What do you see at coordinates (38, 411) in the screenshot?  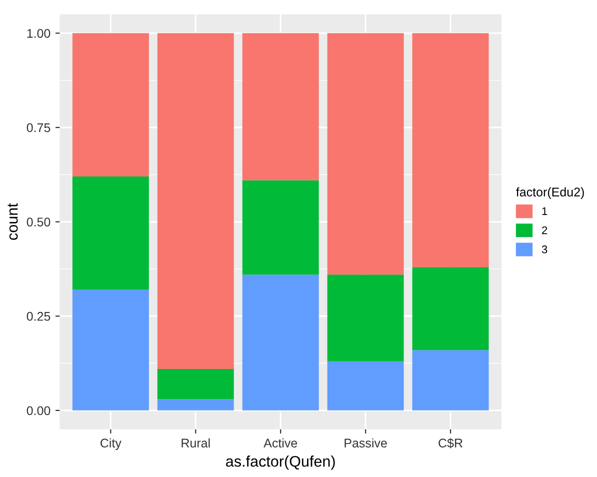 I see `y-tick-label: 0.00` at bounding box center [38, 411].